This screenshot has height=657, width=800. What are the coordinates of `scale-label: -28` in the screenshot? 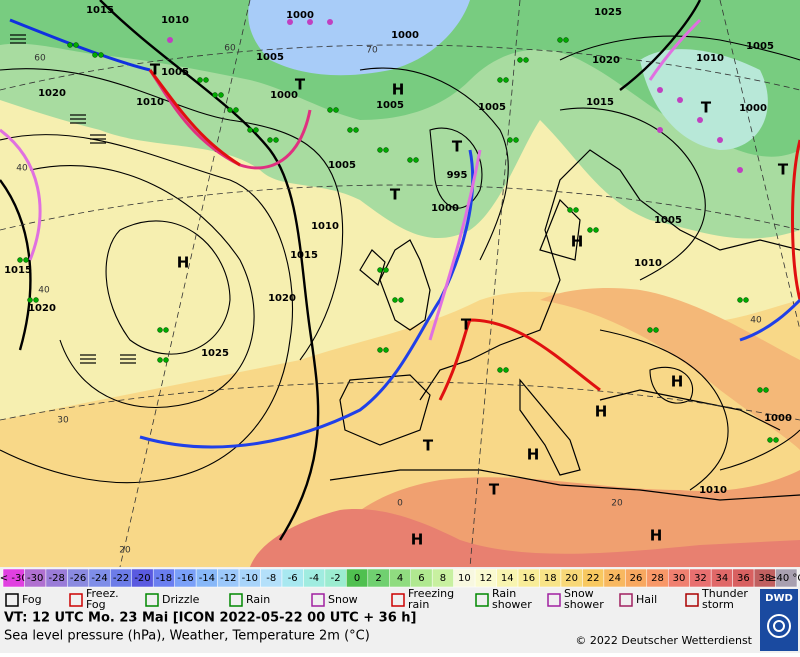 It's located at (56, 578).